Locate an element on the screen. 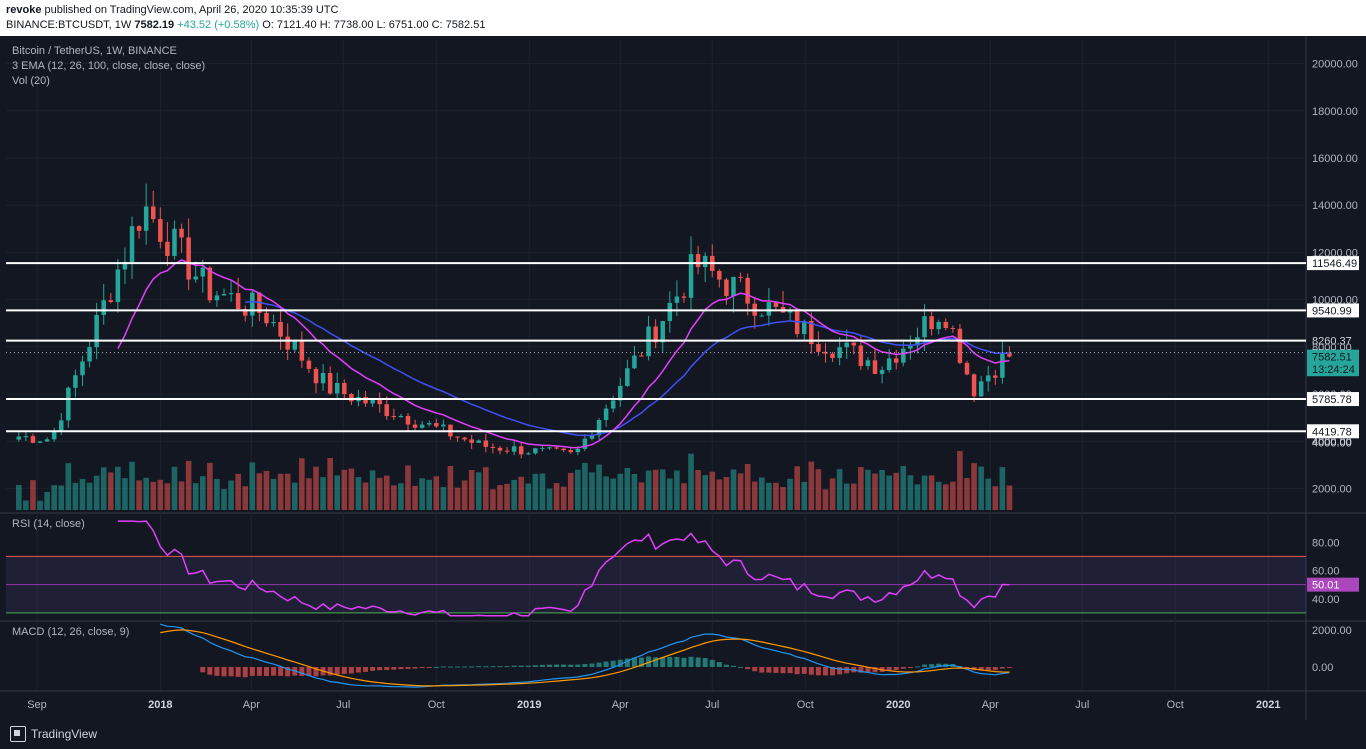  x-tick-label: 2021 is located at coordinates (1268, 705).